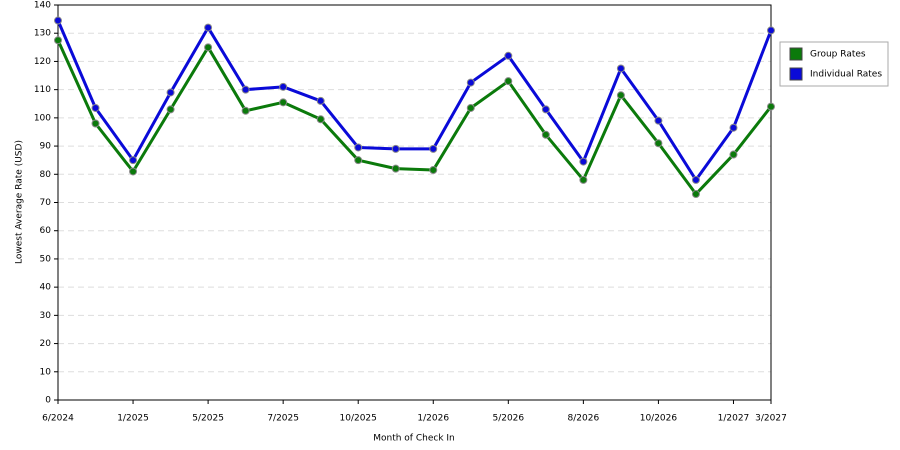 Image resolution: width=900 pixels, height=450 pixels. I want to click on y-axis-title: Lowest Average Rate (USD), so click(20, 202).